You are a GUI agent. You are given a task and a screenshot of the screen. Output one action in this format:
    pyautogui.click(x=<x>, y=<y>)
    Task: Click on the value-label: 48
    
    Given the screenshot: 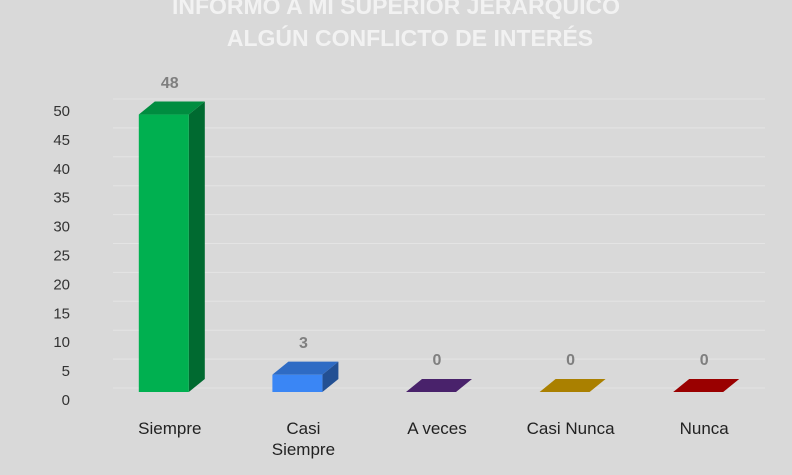 What is the action you would take?
    pyautogui.click(x=170, y=83)
    